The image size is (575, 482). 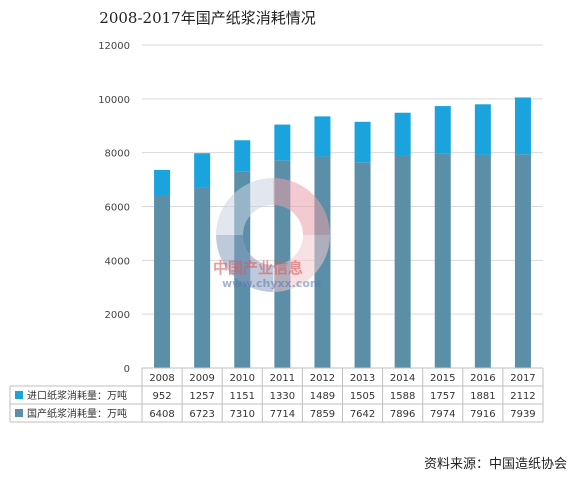 I want to click on x-tick-label: 2015, so click(x=442, y=378).